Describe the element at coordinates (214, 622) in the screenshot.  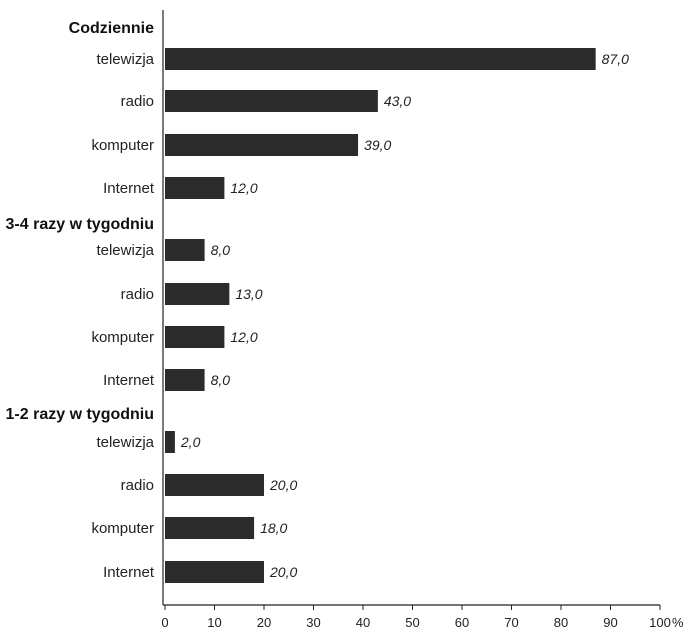
I see `x-tick-label: 10` at that location.